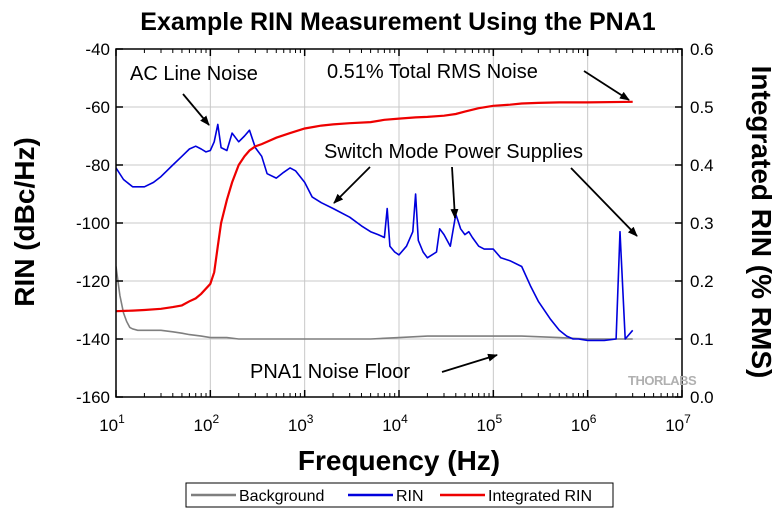  I want to click on y-left-tick-label: -160, so click(93, 397).